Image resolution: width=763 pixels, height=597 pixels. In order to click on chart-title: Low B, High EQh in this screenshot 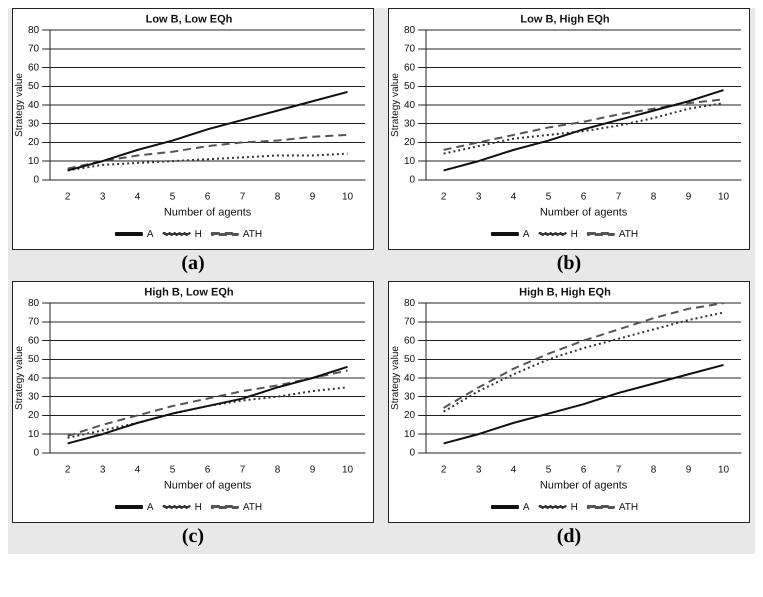, I will do `click(565, 20)`.